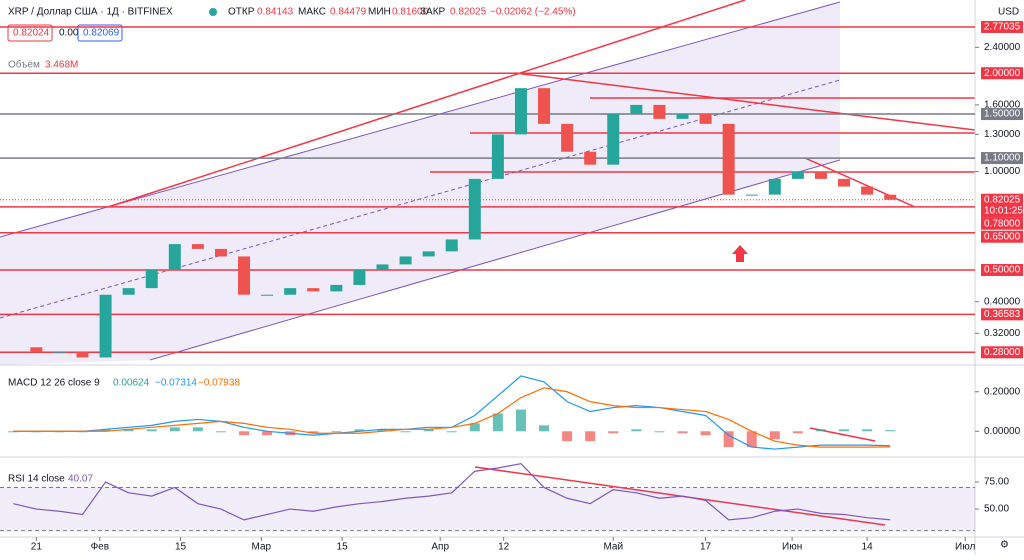 The height and width of the screenshot is (560, 1024). What do you see at coordinates (468, 12) in the screenshot?
I see `close: 0.82025` at bounding box center [468, 12].